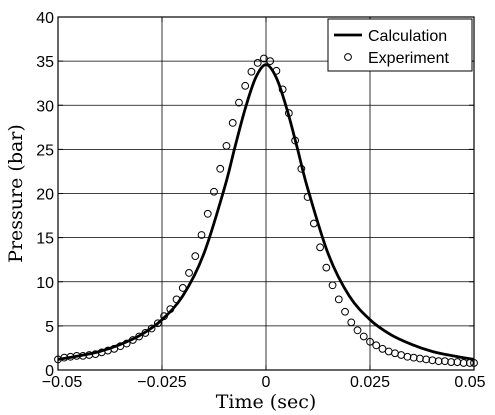 Image resolution: width=495 pixels, height=415 pixels. What do you see at coordinates (45, 195) in the screenshot?
I see `y-tick-label: 20` at bounding box center [45, 195].